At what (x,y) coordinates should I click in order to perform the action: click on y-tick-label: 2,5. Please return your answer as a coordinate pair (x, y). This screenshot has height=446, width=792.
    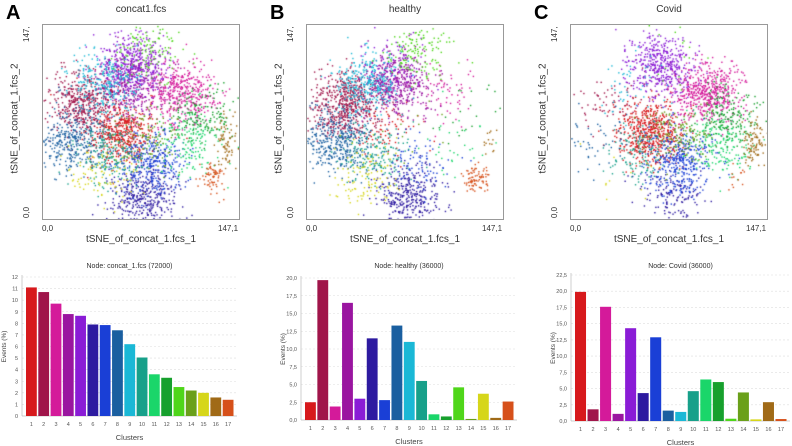
    Looking at the image, I should click on (293, 403).